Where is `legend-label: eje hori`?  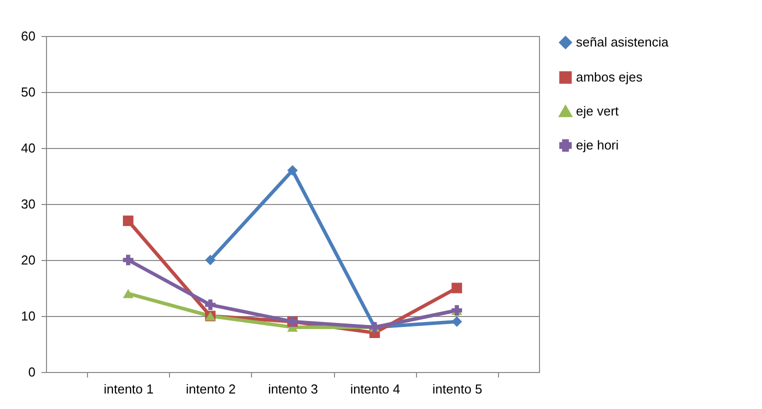
legend-label: eje hori is located at coordinates (597, 145).